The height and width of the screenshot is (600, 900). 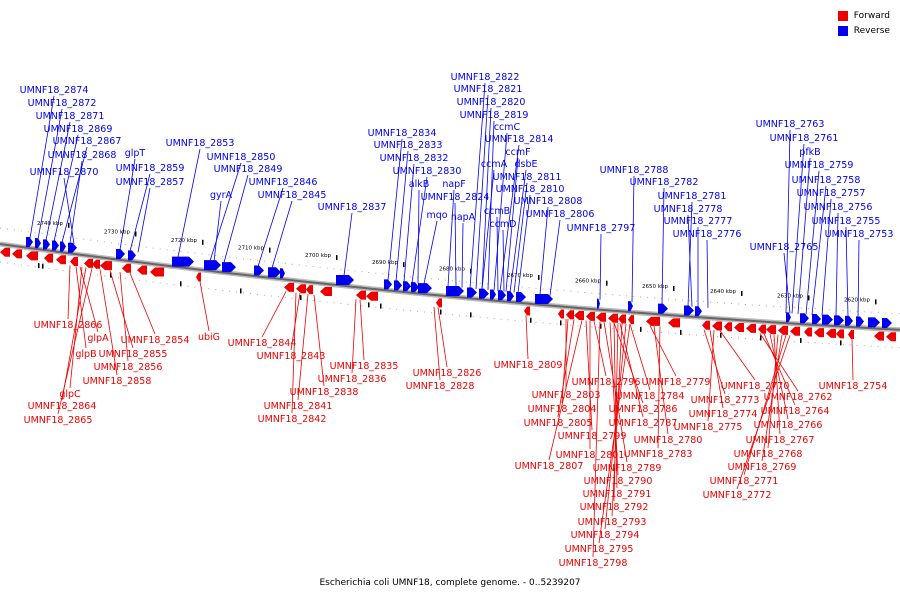 What do you see at coordinates (200, 143) in the screenshot?
I see `reverse-gene-label: UMNF18_2853` at bounding box center [200, 143].